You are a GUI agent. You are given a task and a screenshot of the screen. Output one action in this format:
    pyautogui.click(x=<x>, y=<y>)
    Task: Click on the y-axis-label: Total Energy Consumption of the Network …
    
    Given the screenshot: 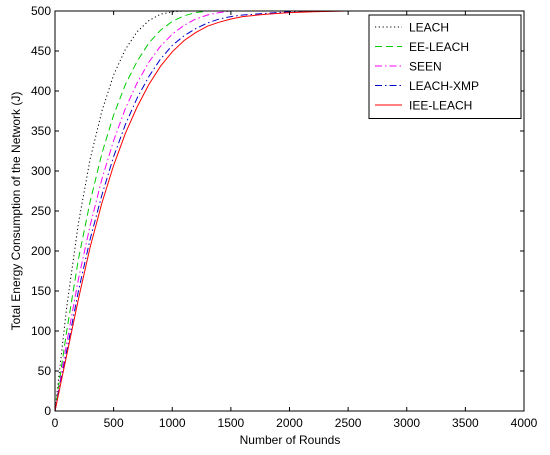 What is the action you would take?
    pyautogui.click(x=16, y=211)
    